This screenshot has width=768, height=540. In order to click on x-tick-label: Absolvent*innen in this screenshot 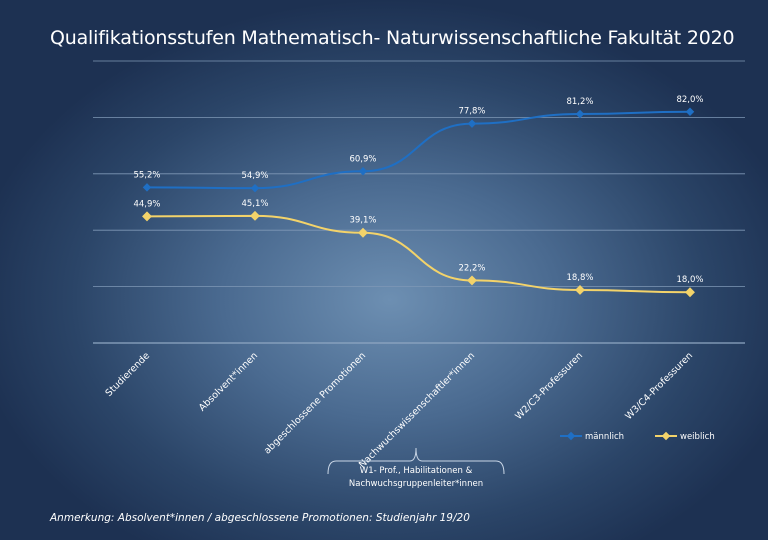, I will do `click(228, 381)`.